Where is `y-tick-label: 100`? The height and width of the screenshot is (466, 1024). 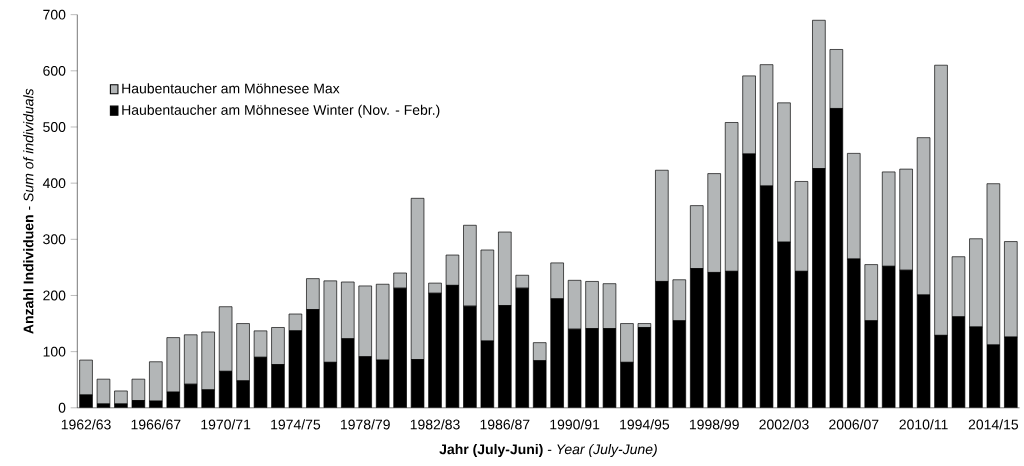 y-tick-label: 100 is located at coordinates (54, 351).